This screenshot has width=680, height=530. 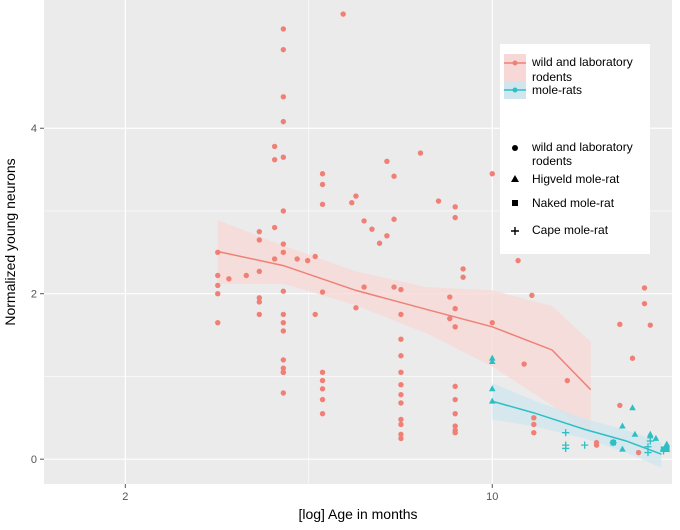 I want to click on legend-shape-rodents: wild and laboratory rodents, so click(x=572, y=154).